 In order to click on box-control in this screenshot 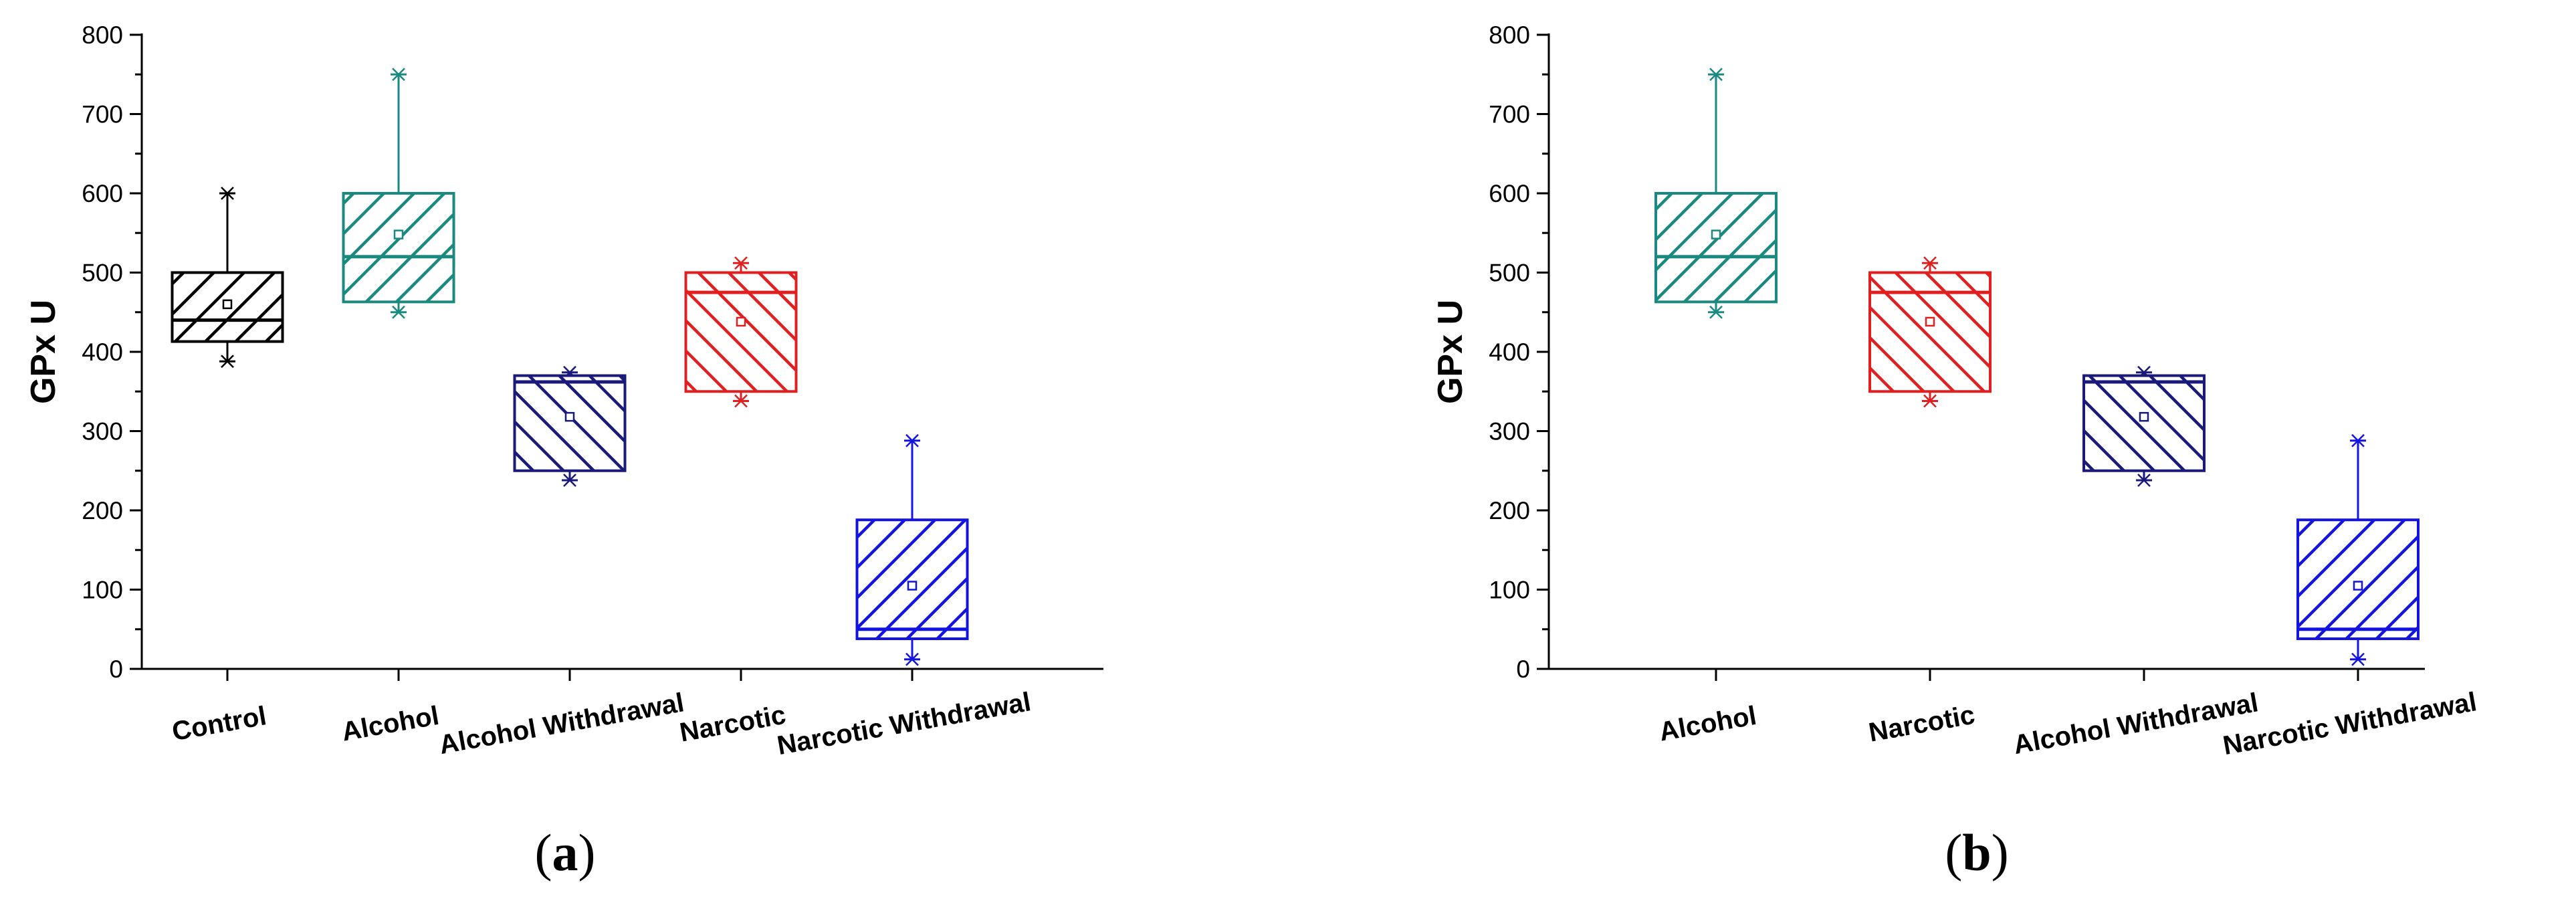, I will do `click(228, 278)`.